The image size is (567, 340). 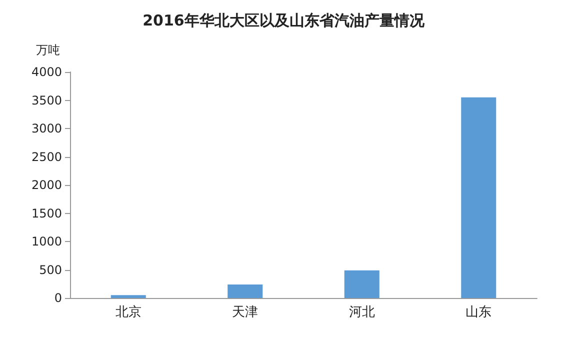 What do you see at coordinates (361, 312) in the screenshot?
I see `x-tick-label: 河北` at bounding box center [361, 312].